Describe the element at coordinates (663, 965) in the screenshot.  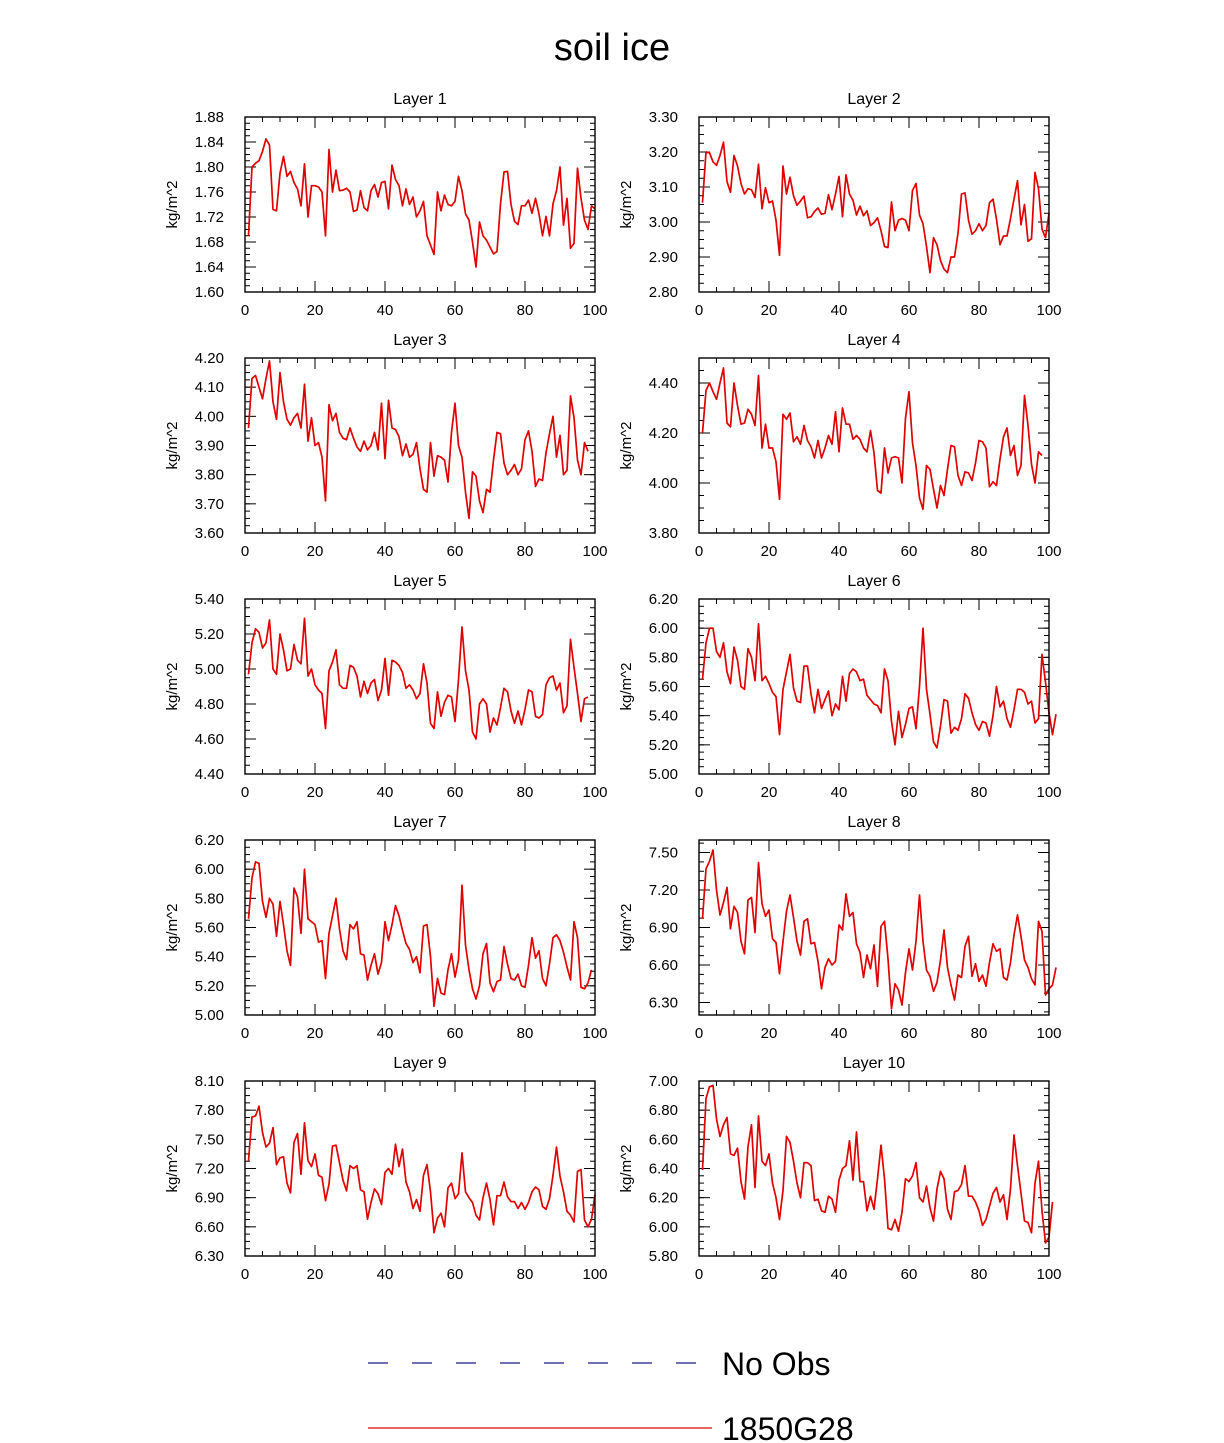
I see `y-tick-label: 6.60` at that location.